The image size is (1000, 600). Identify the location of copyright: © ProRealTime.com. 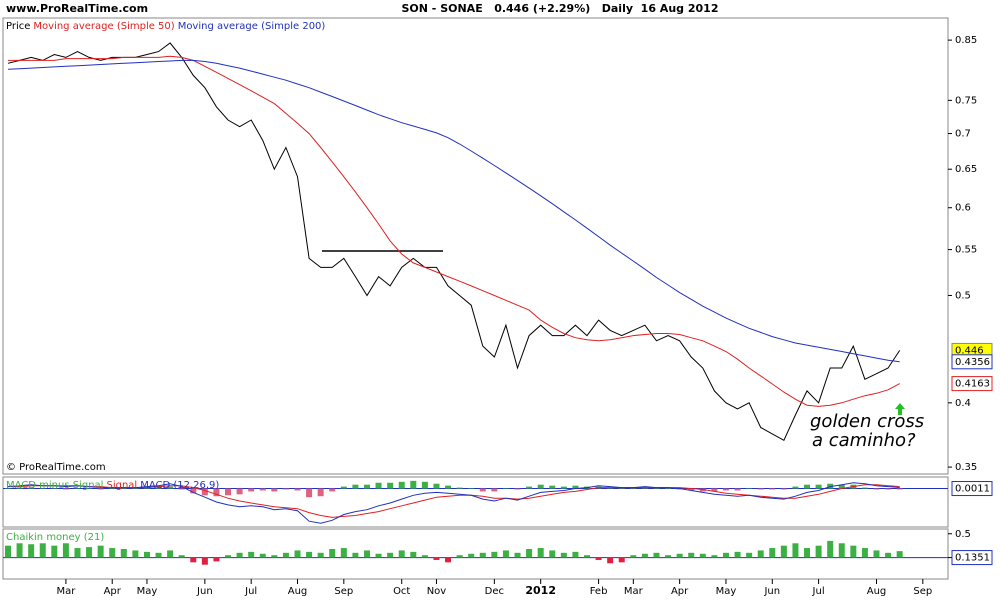
(56, 467).